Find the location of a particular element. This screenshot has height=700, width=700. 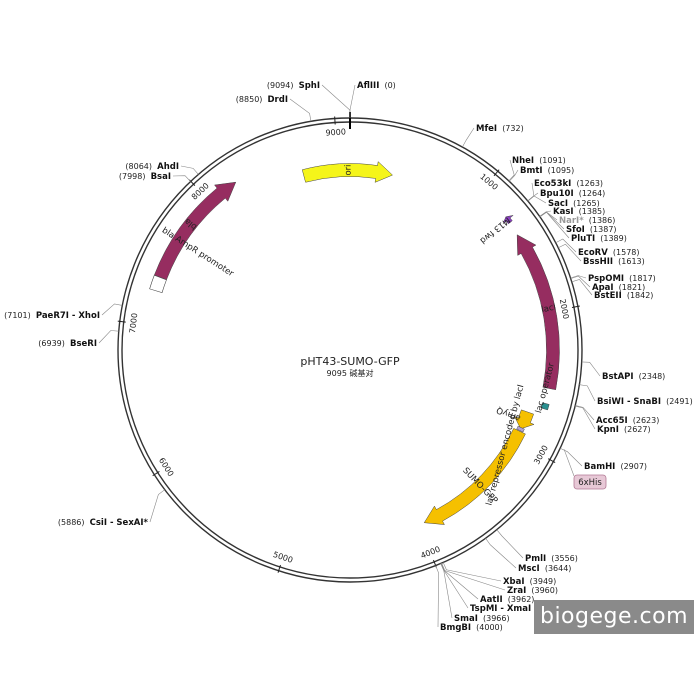

site-position: (2623) is located at coordinates (646, 420).